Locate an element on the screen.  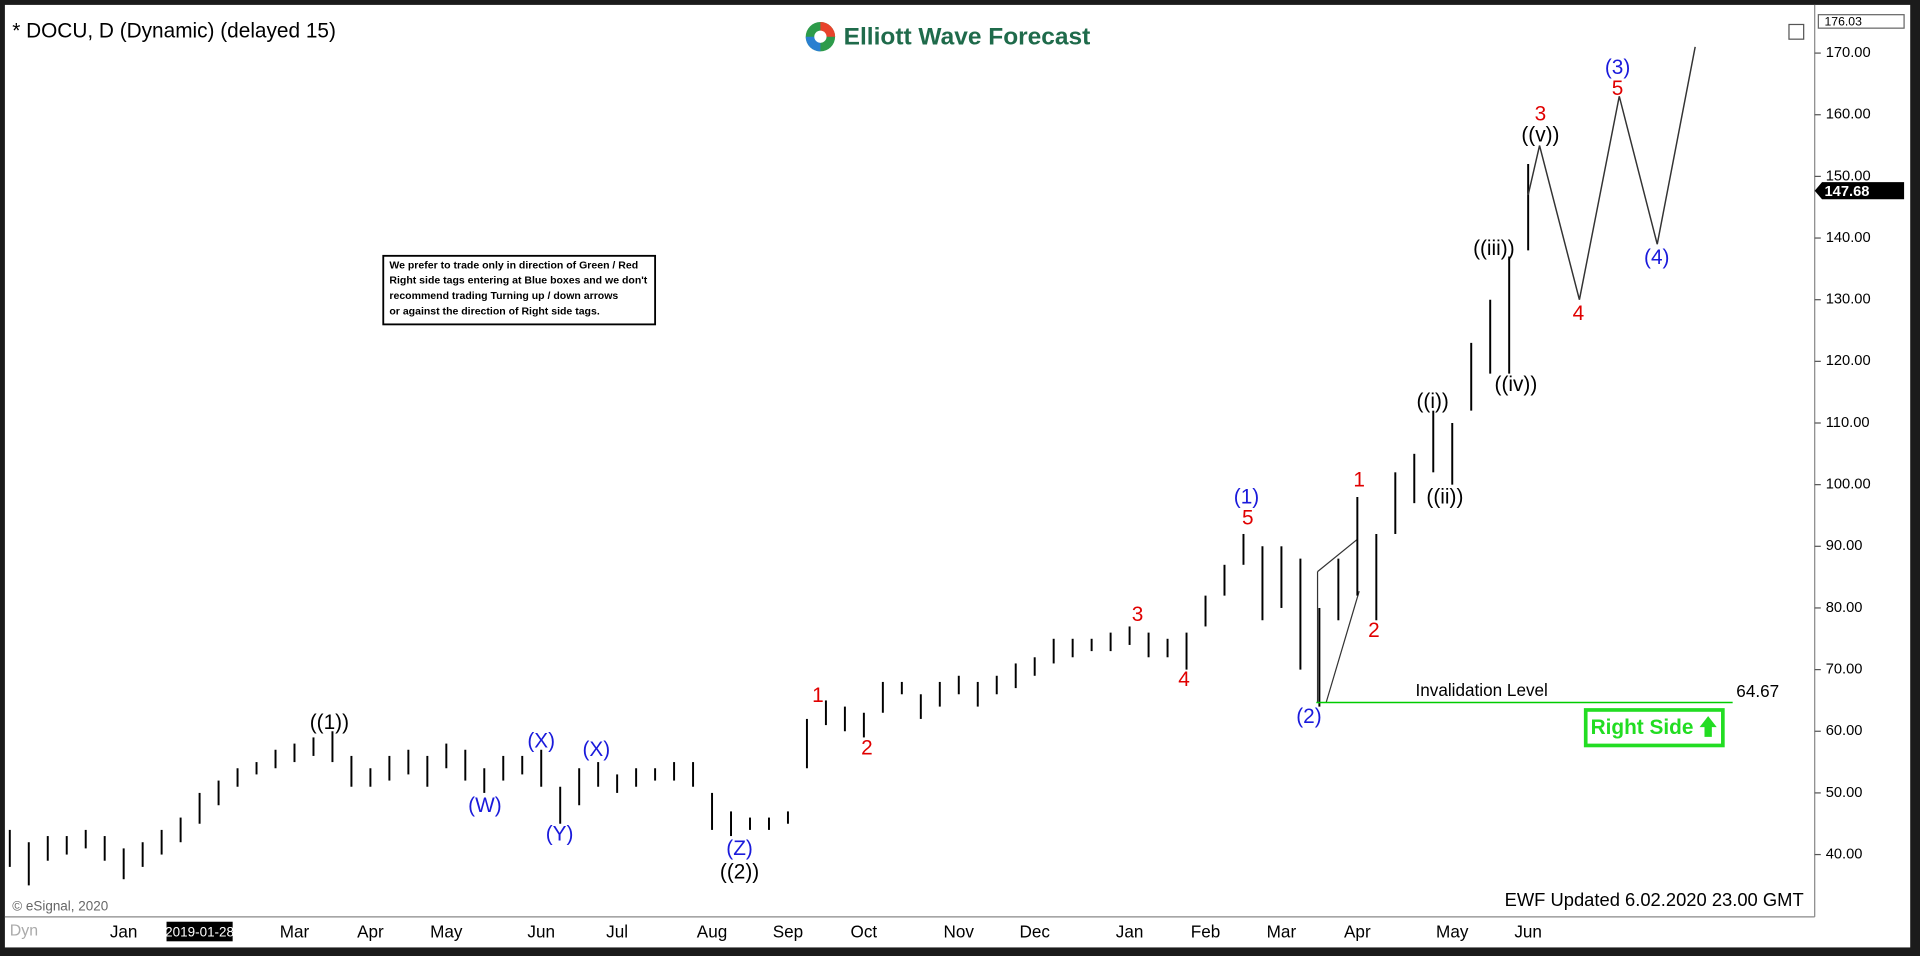
y-tick-label: 80.00 is located at coordinates (1844, 608).